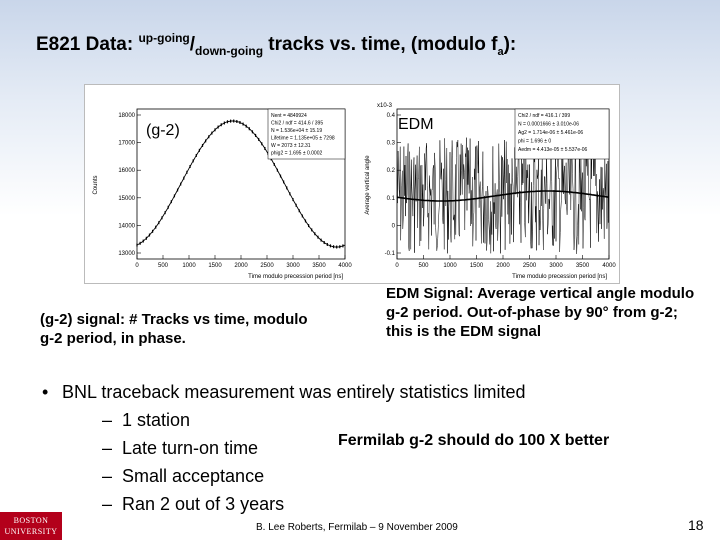 The image size is (720, 540). I want to click on left-y-axis-label: Counts, so click(96, 184).